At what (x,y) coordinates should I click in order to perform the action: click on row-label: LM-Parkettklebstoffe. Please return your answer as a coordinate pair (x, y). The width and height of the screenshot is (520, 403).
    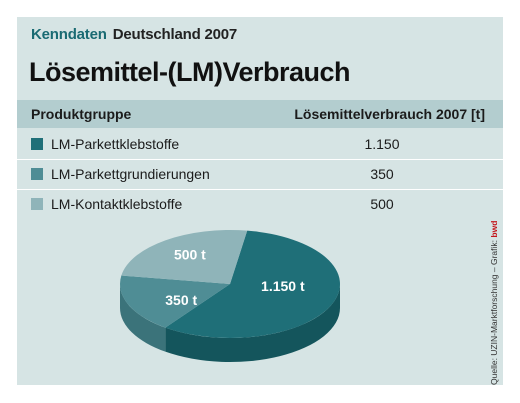
    Looking at the image, I should click on (115, 144).